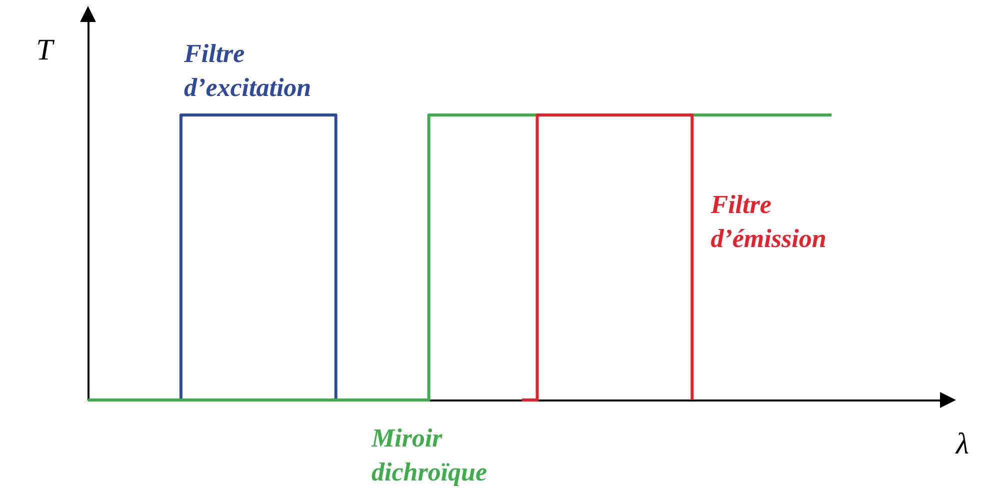 The height and width of the screenshot is (496, 986). I want to click on series-label: Filtre d’émission, so click(768, 221).